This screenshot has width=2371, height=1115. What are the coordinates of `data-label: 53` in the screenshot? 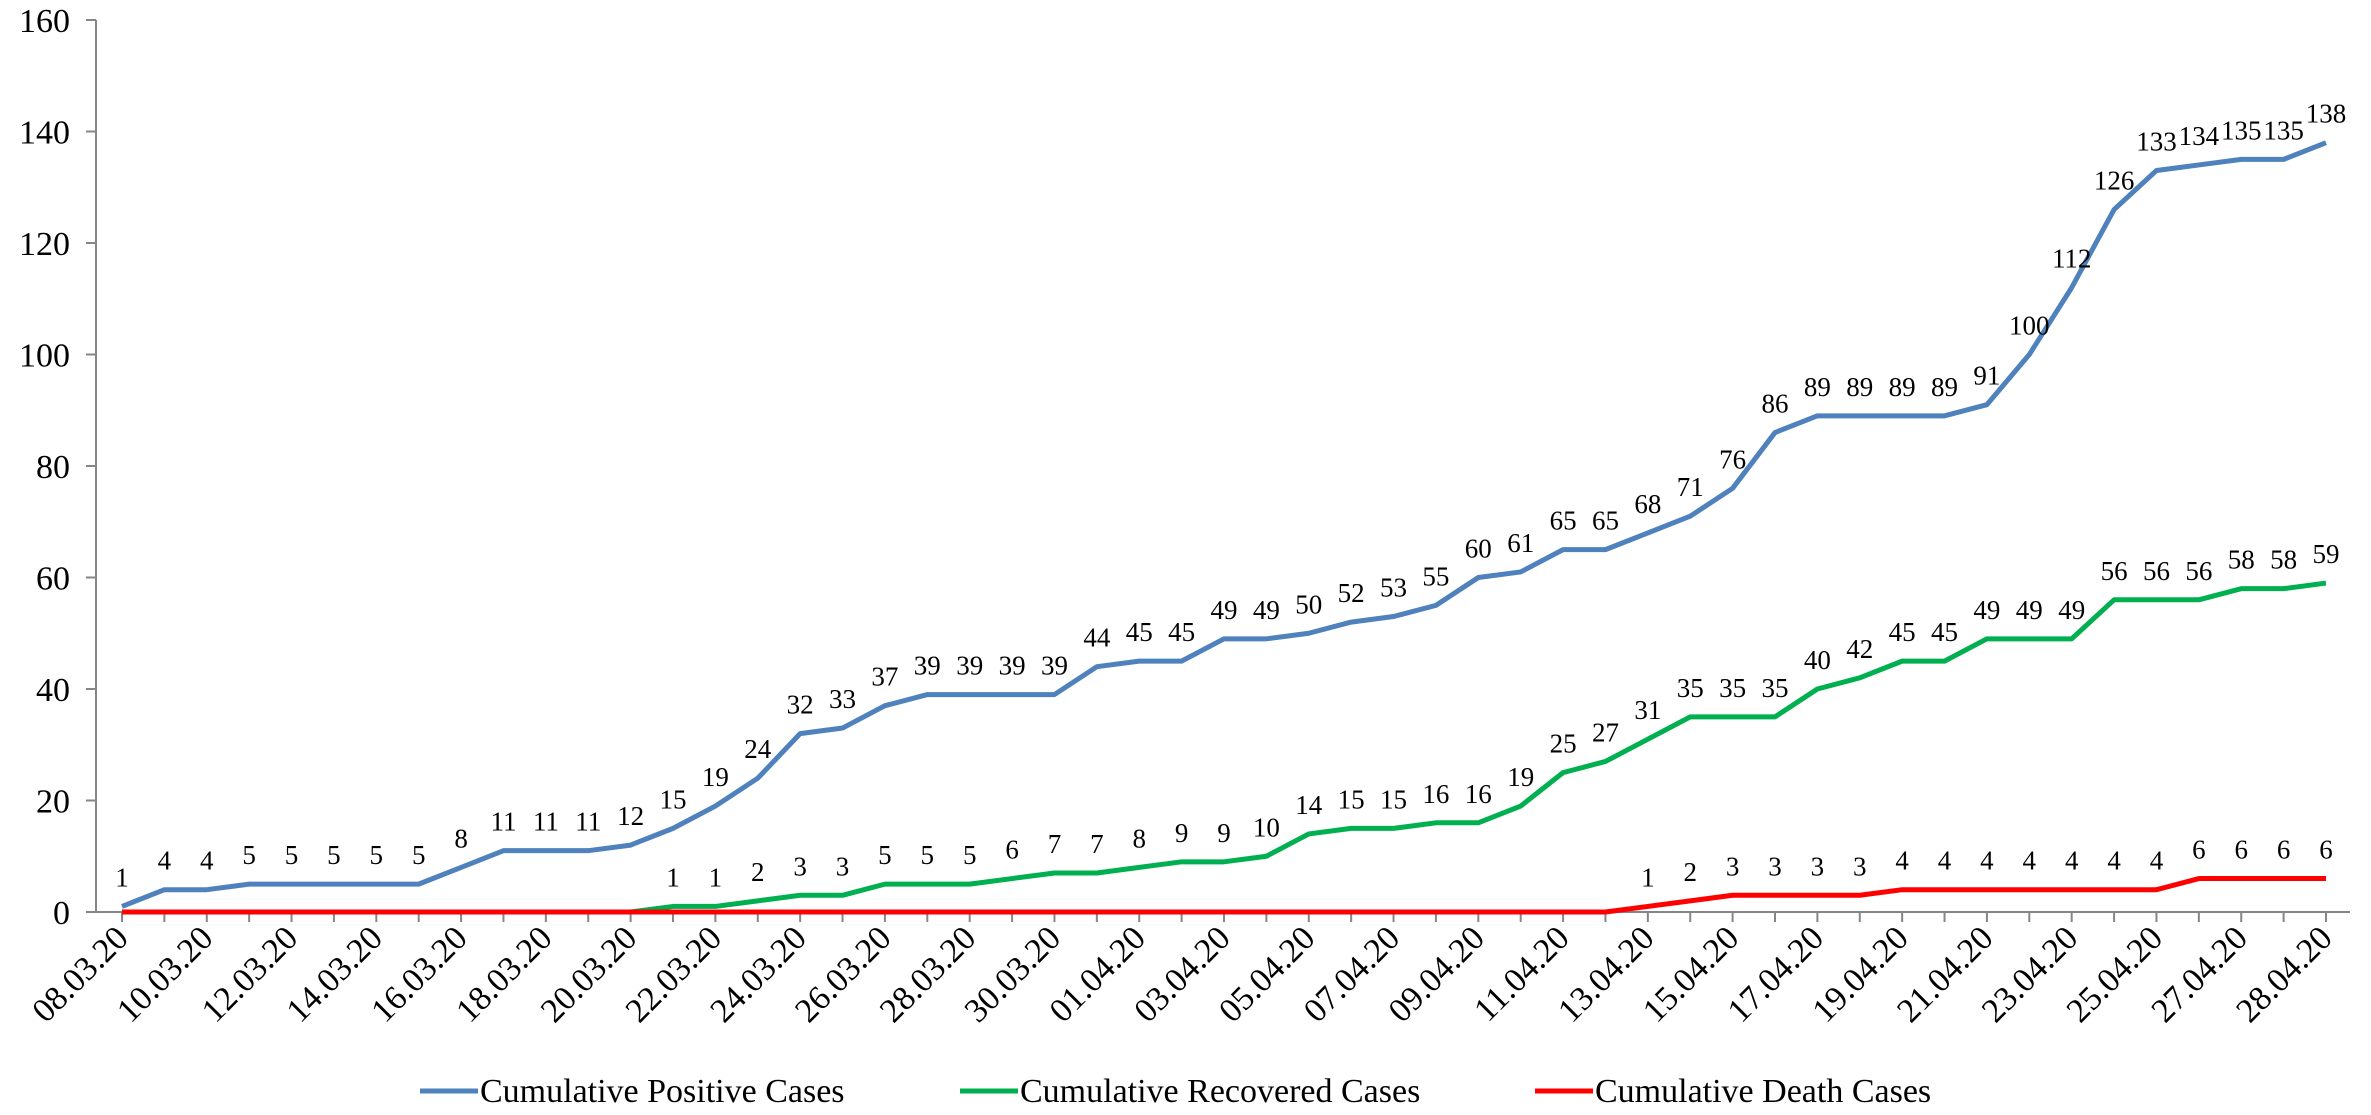 It's located at (1393, 588).